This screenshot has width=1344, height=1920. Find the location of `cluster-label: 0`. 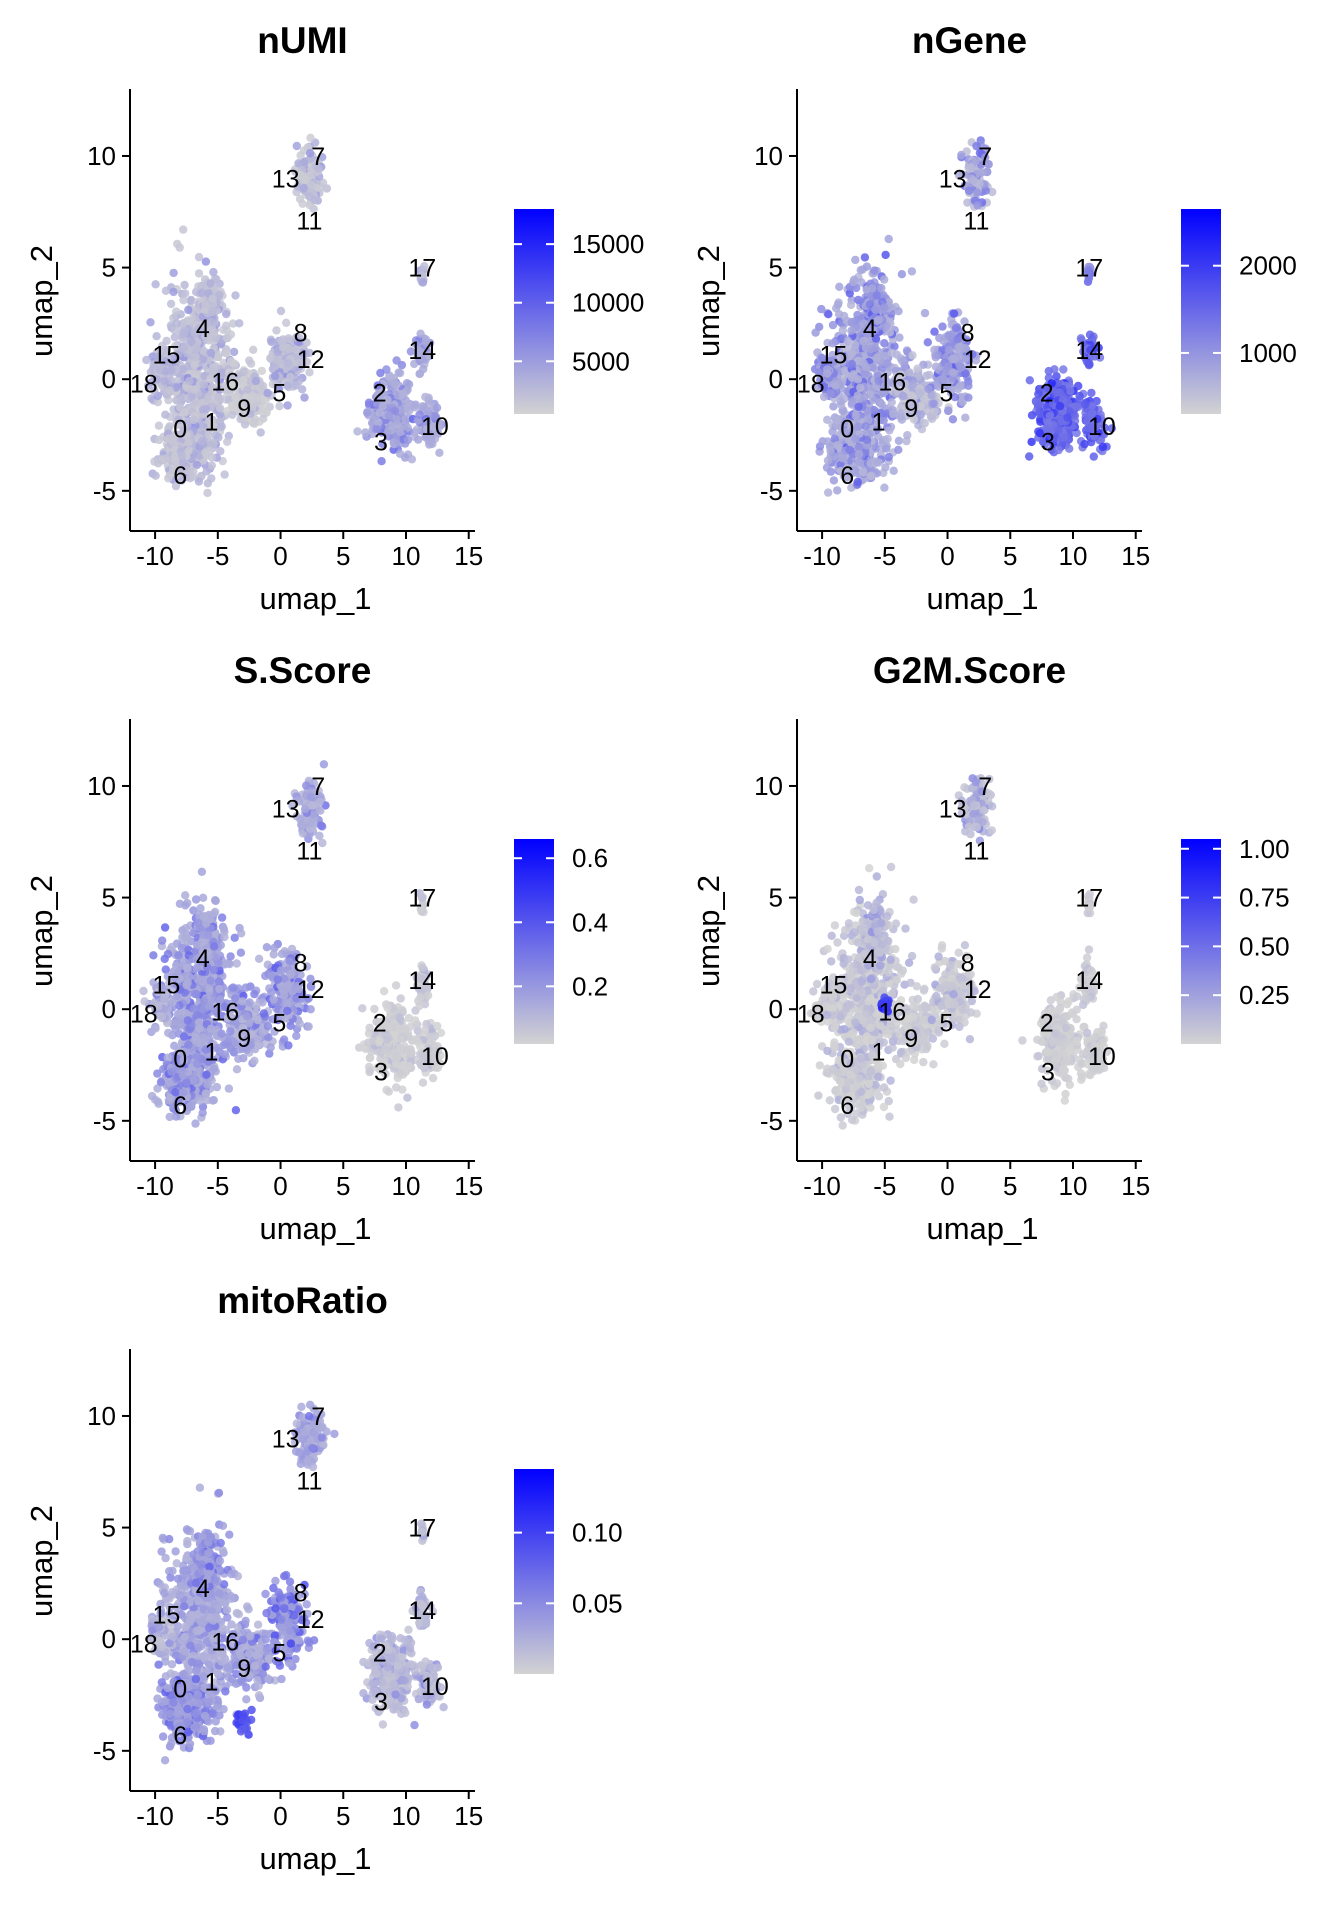

cluster-label: 0 is located at coordinates (847, 429).